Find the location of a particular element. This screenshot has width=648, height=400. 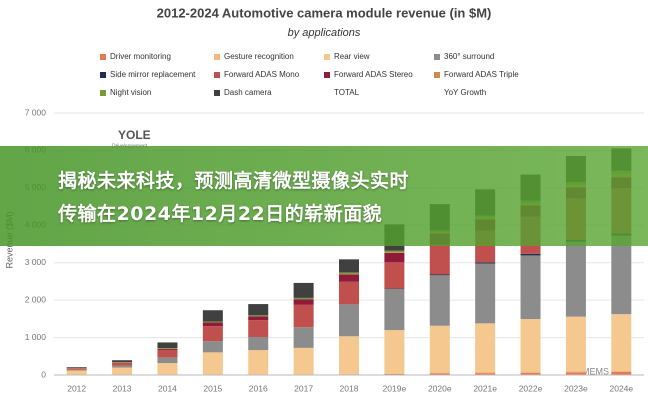

watermark: MEMS is located at coordinates (595, 371).